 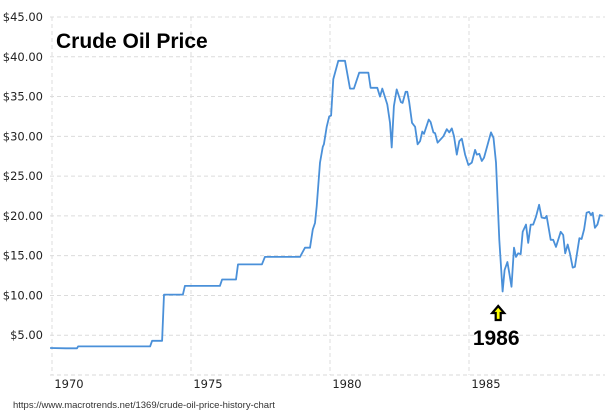 What do you see at coordinates (68, 384) in the screenshot?
I see `x-tick-label: 1970` at bounding box center [68, 384].